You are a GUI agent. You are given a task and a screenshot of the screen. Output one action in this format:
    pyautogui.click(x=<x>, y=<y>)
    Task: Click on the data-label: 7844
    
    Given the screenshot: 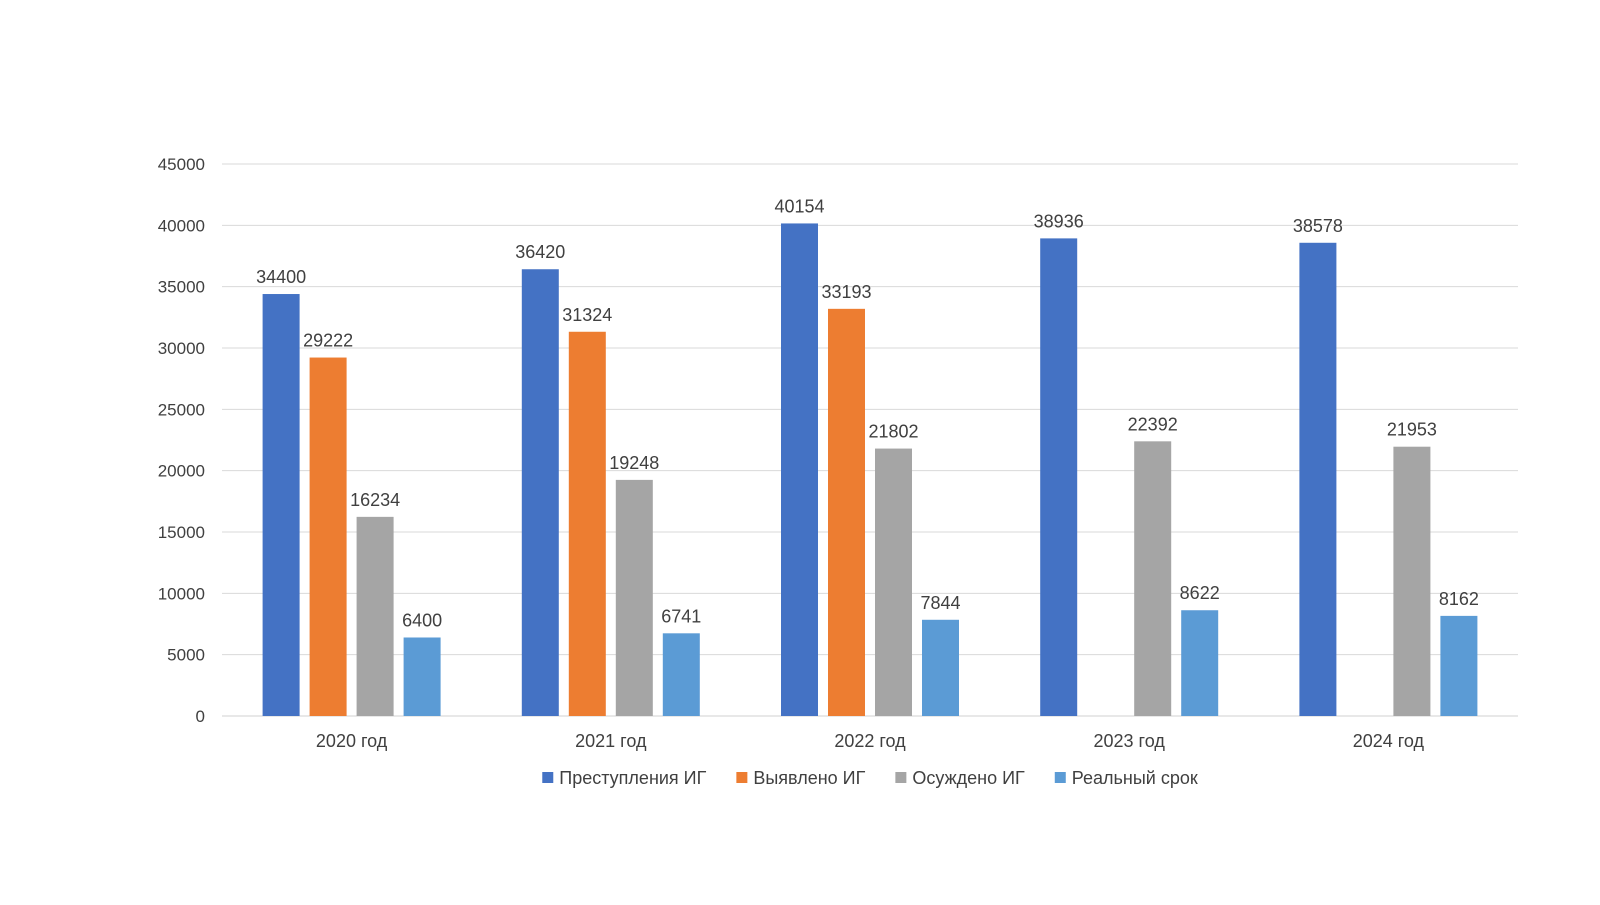 What is the action you would take?
    pyautogui.click(x=940, y=603)
    